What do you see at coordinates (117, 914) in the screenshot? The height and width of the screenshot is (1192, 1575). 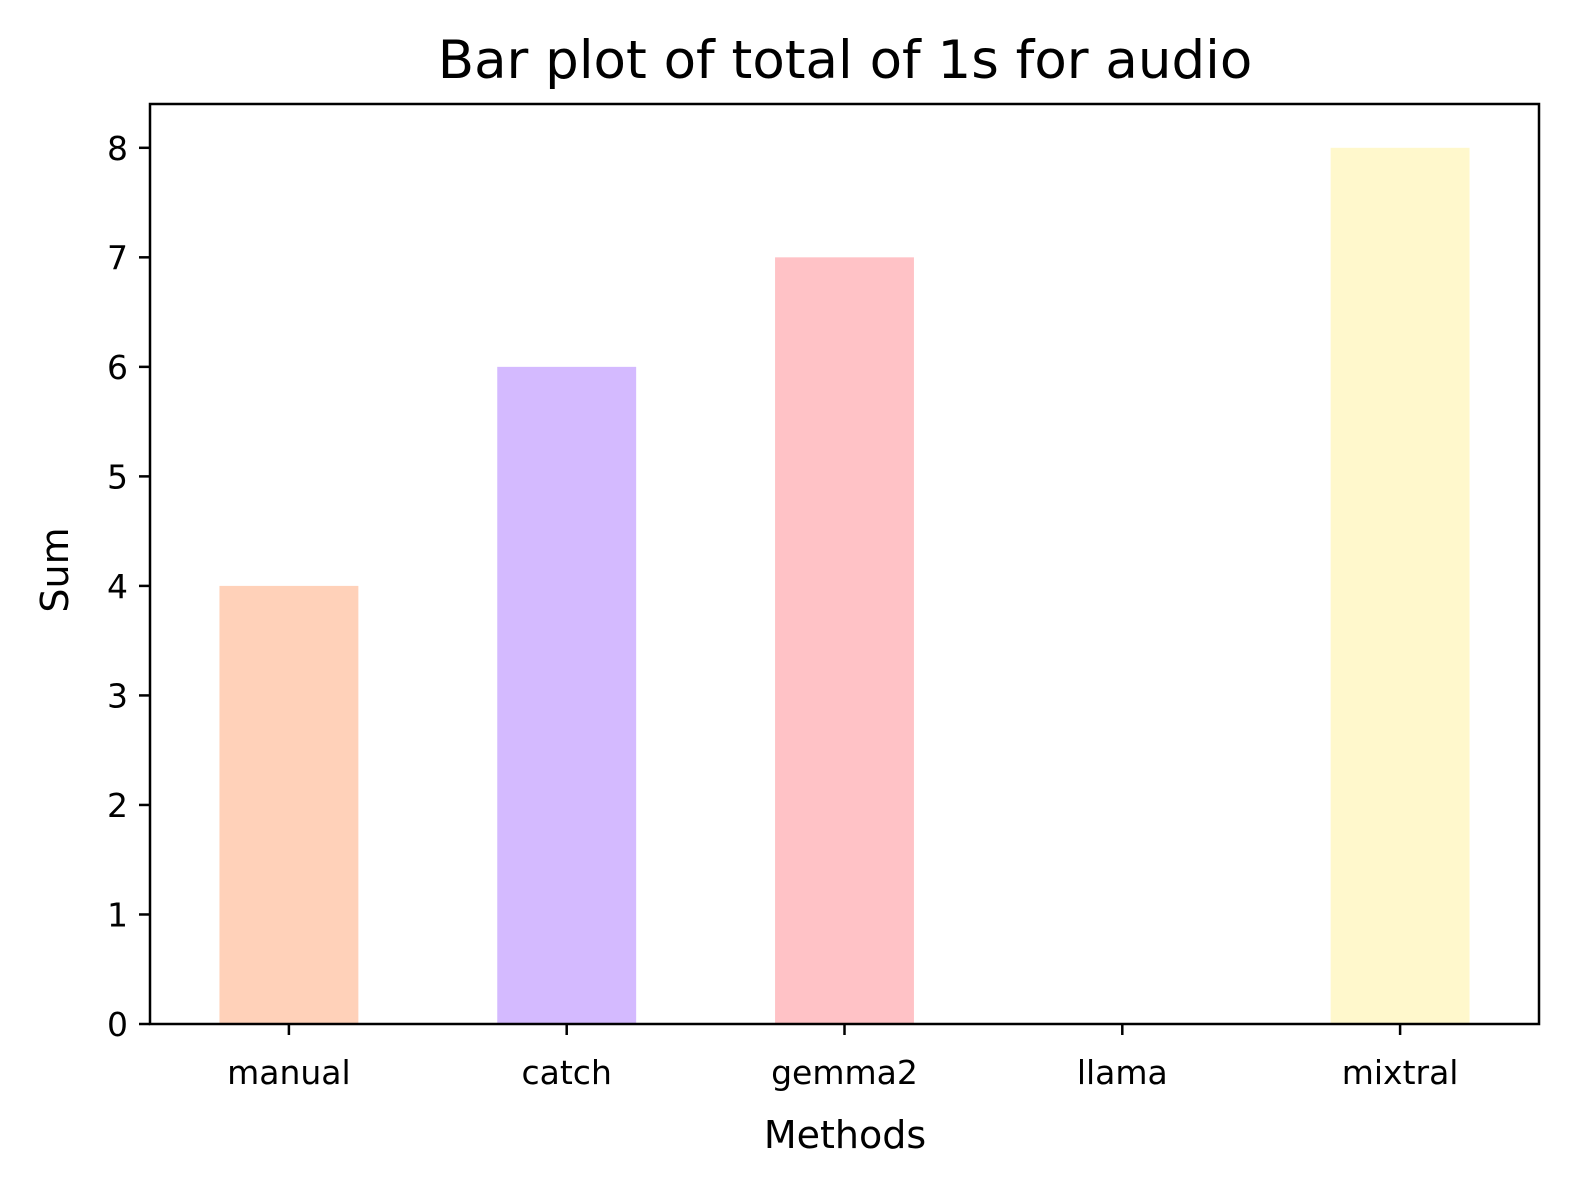 I see `y-tick-label-1: 1` at bounding box center [117, 914].